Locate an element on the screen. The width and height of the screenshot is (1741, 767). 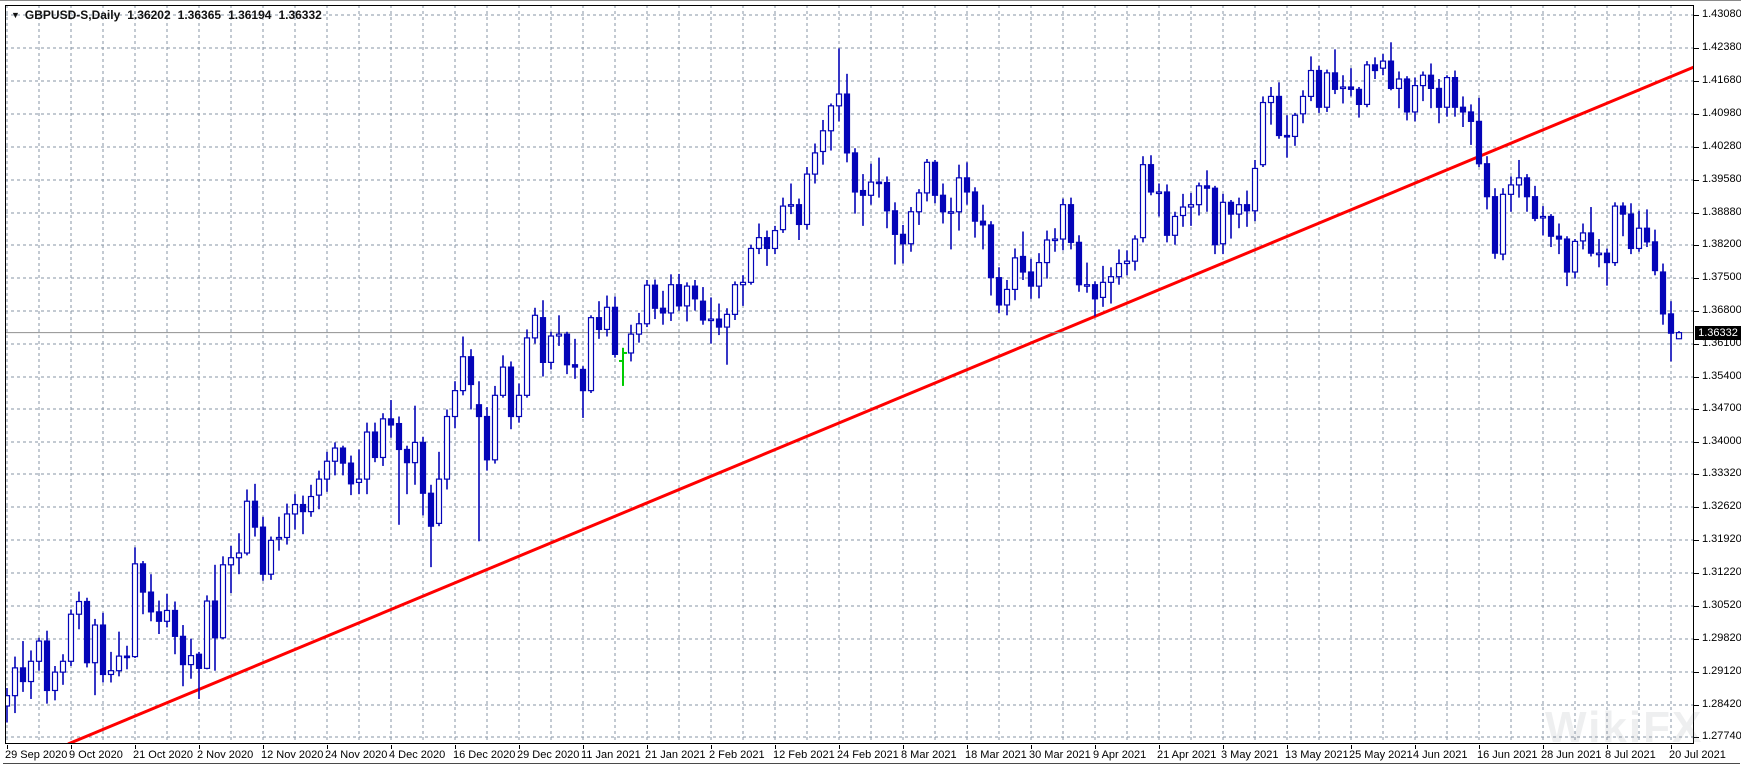
price-axis-label: 1.37500 is located at coordinates (1721, 277).